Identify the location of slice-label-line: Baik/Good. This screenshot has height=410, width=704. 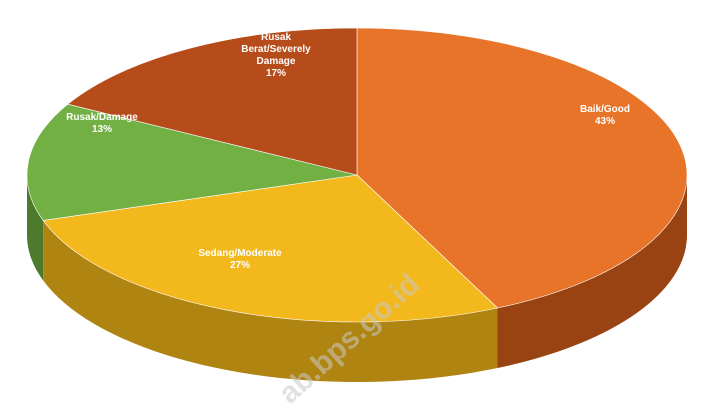
(605, 109).